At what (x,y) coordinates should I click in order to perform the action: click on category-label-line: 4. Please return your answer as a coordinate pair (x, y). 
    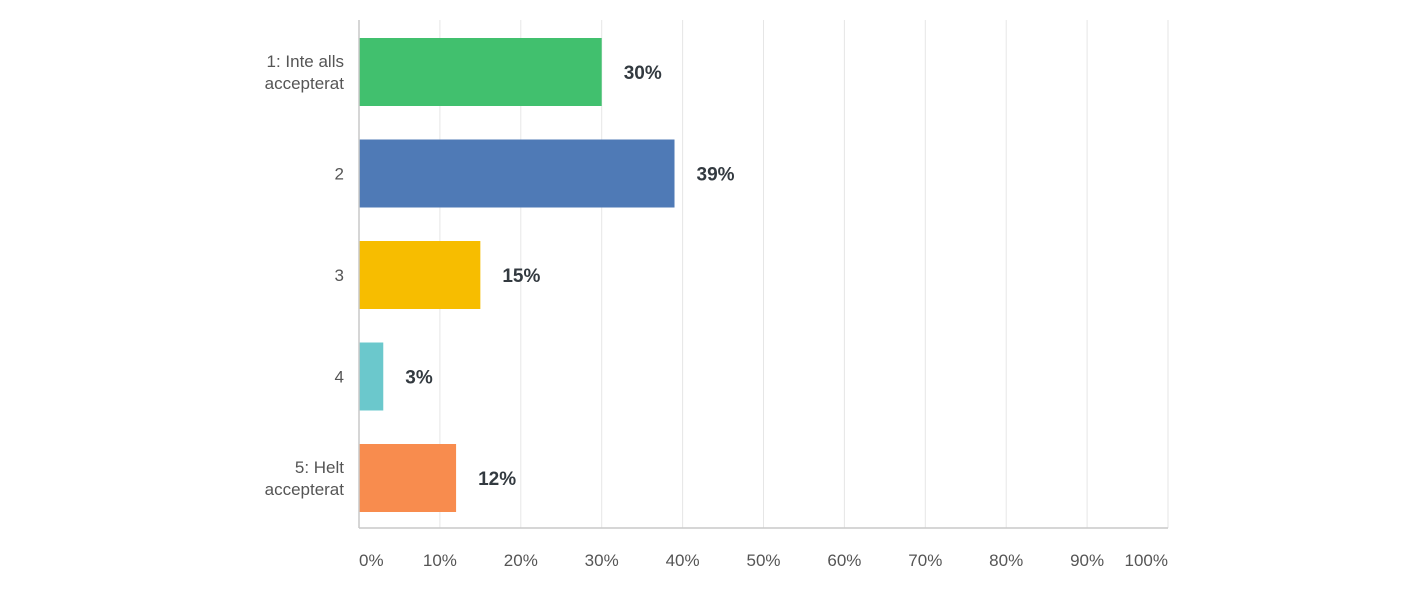
    Looking at the image, I should click on (339, 377).